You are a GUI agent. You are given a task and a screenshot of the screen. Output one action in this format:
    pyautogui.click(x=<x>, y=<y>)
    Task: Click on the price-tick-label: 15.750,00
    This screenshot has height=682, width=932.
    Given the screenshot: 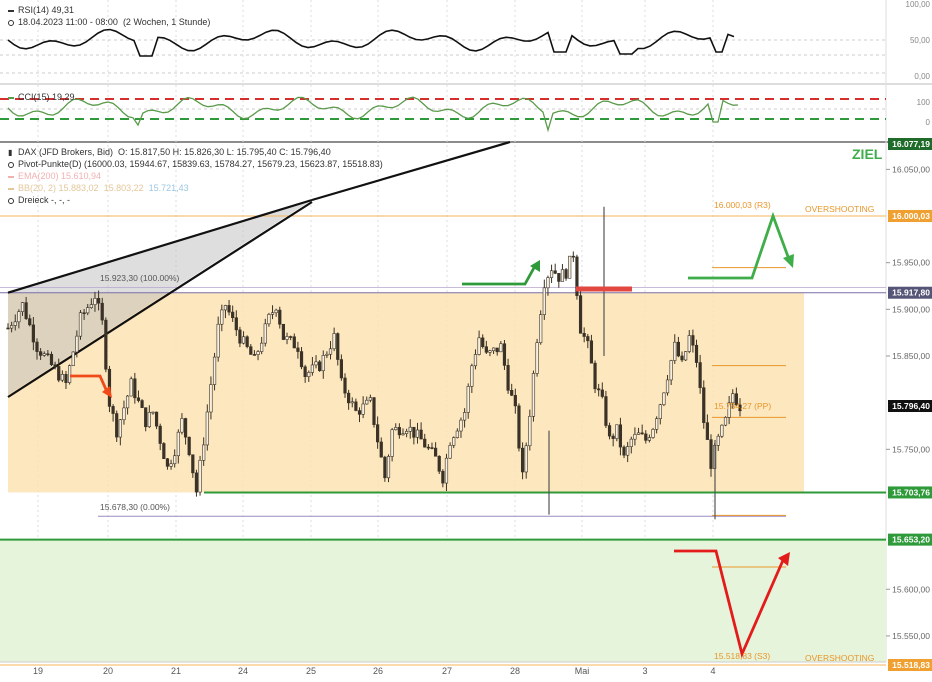 What is the action you would take?
    pyautogui.click(x=911, y=449)
    